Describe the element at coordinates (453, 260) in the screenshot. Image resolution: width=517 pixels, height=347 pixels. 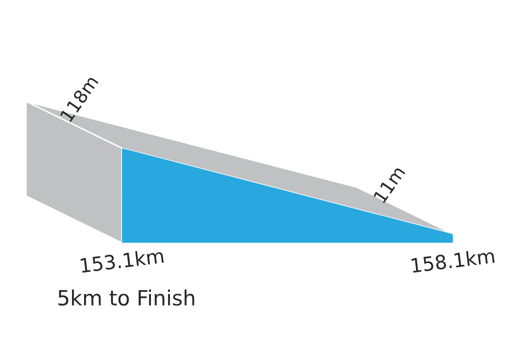
I see `x-tick-label: 158.1km` at that location.